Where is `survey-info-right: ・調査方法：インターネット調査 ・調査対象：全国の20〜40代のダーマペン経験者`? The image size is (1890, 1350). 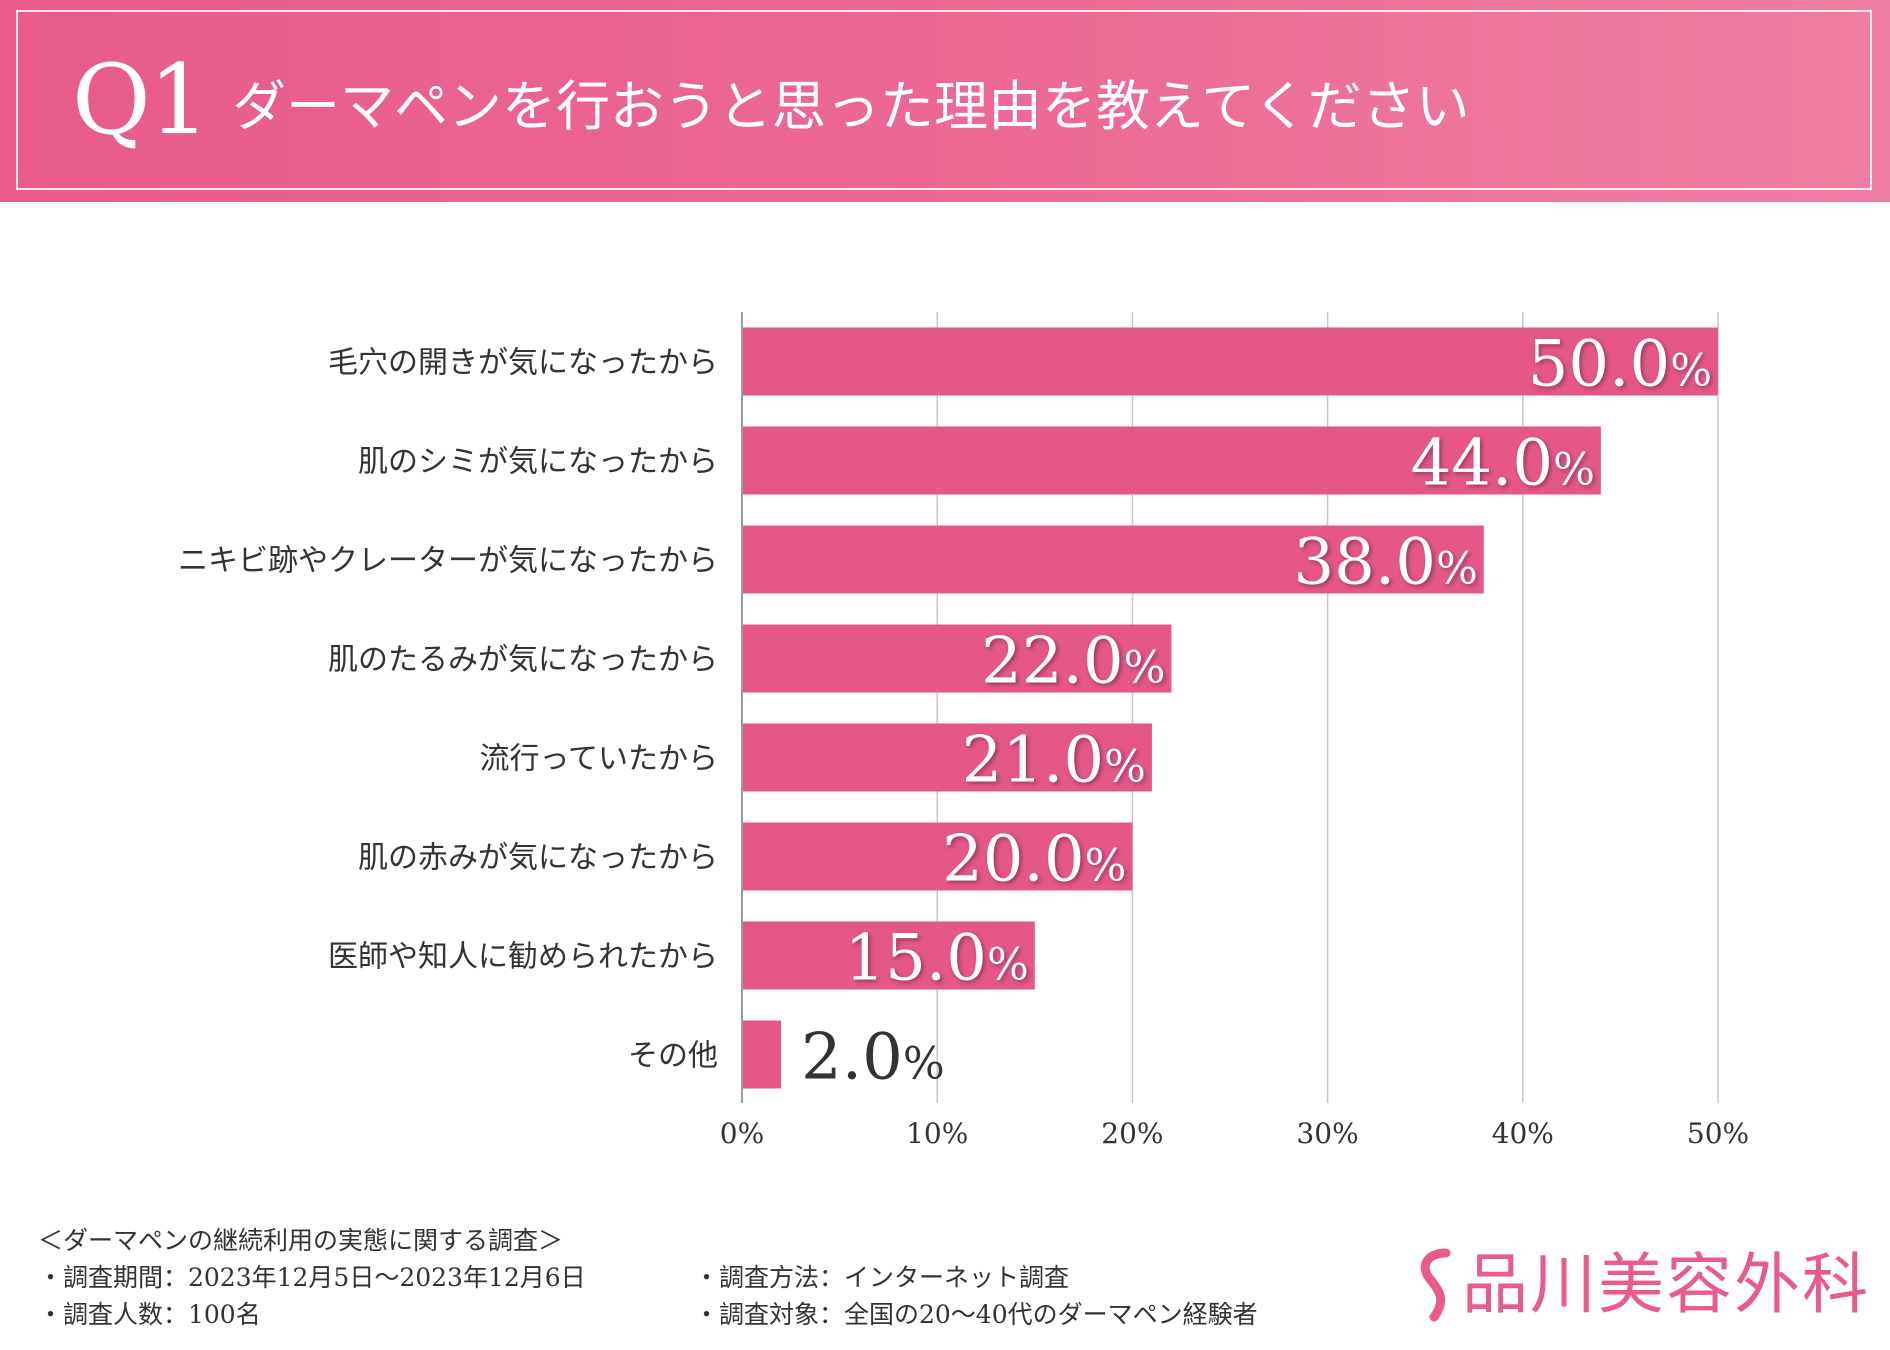 survey-info-right: ・調査方法：インターネット調査 ・調査対象：全国の20〜40代のダーマペン経験者 is located at coordinates (976, 1296).